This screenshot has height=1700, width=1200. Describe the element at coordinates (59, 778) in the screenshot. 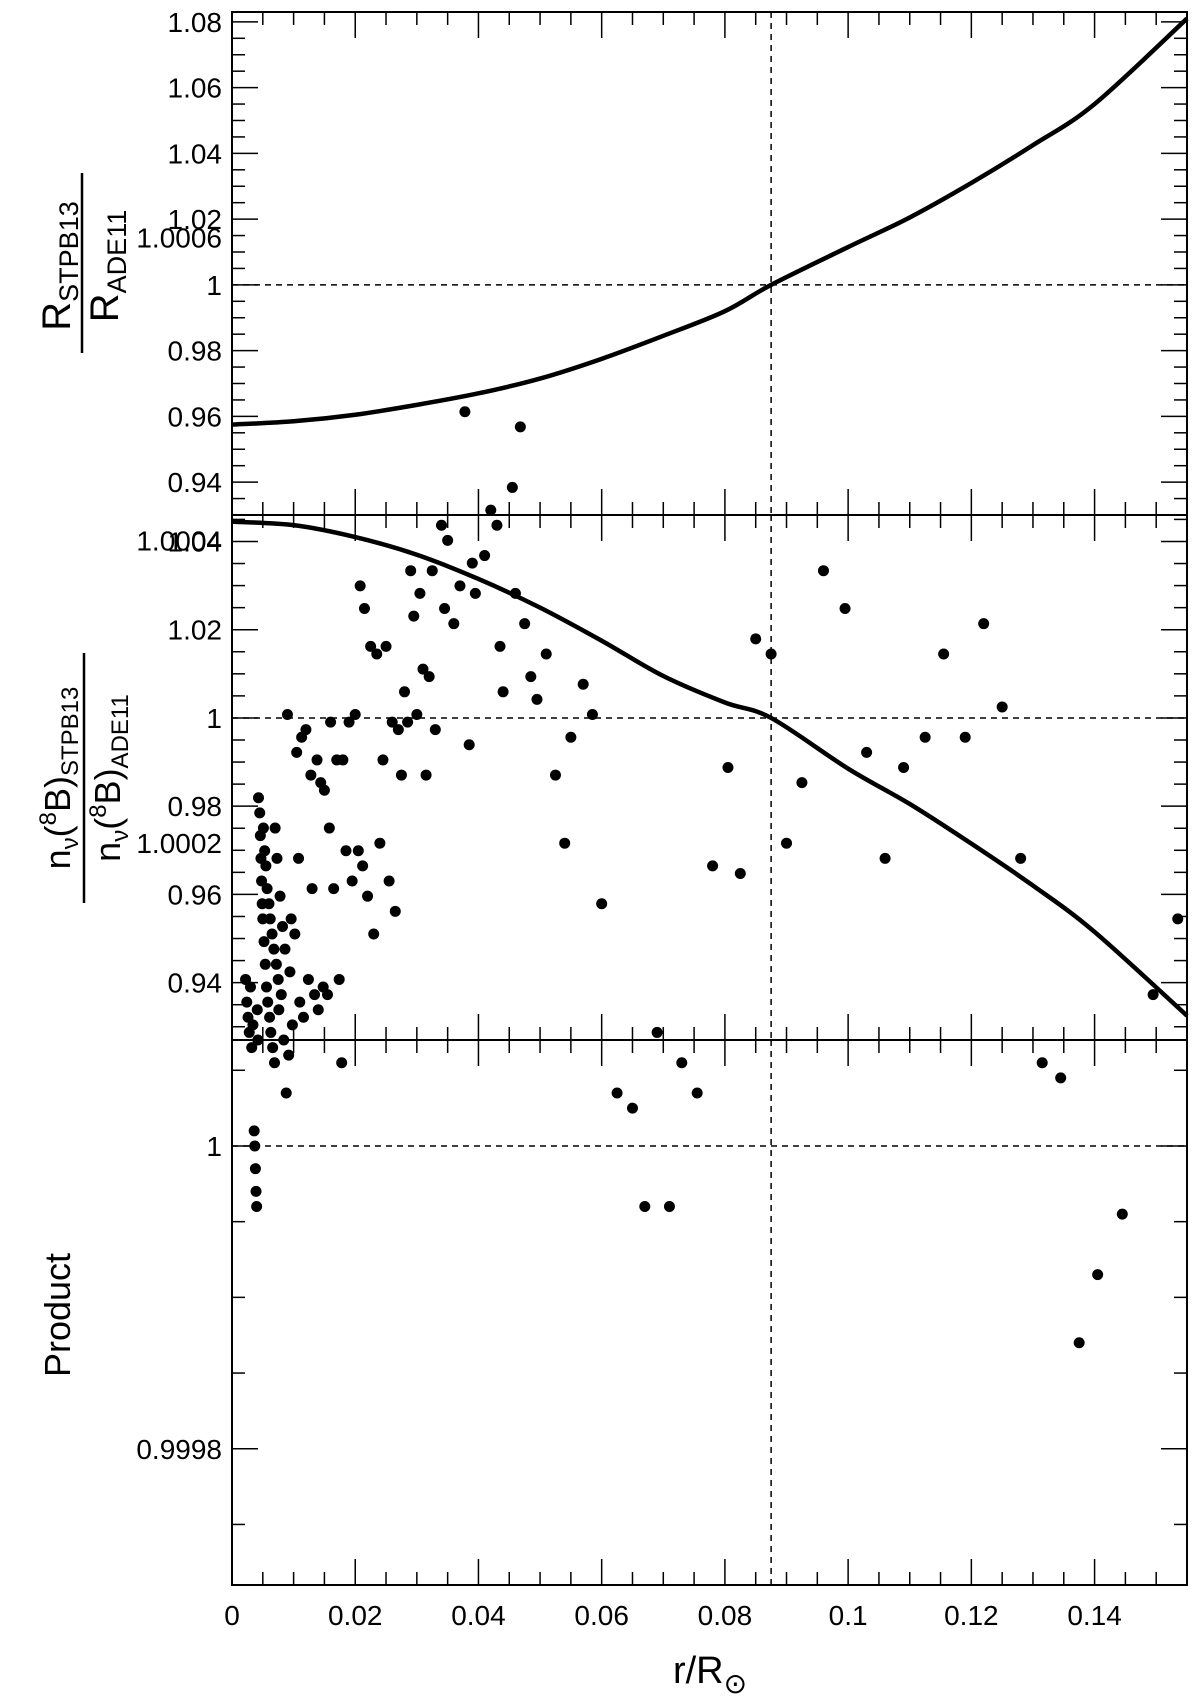

I see `svg-text: nν(8B)STPB13` at that location.